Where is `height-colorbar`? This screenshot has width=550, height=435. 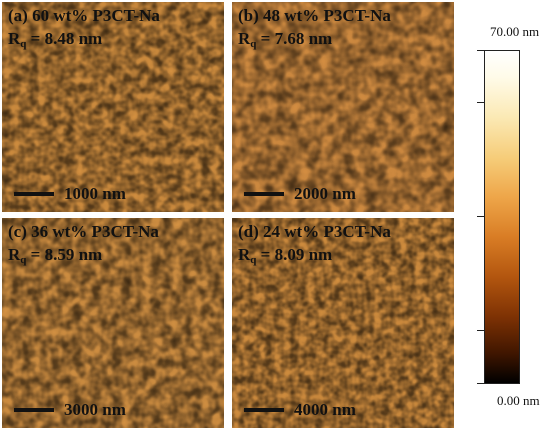
height-colorbar is located at coordinates (498, 217).